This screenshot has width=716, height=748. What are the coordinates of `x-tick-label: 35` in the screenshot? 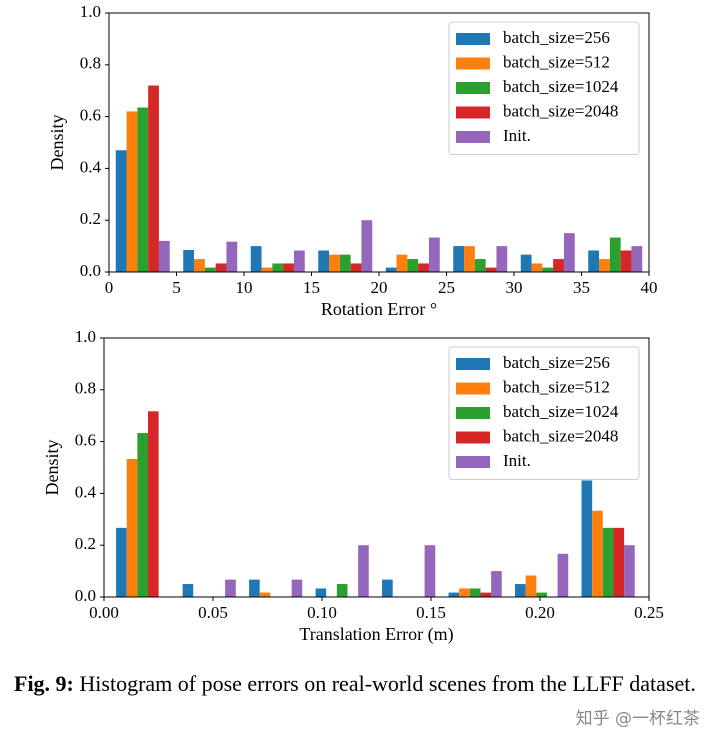 It's located at (581, 287).